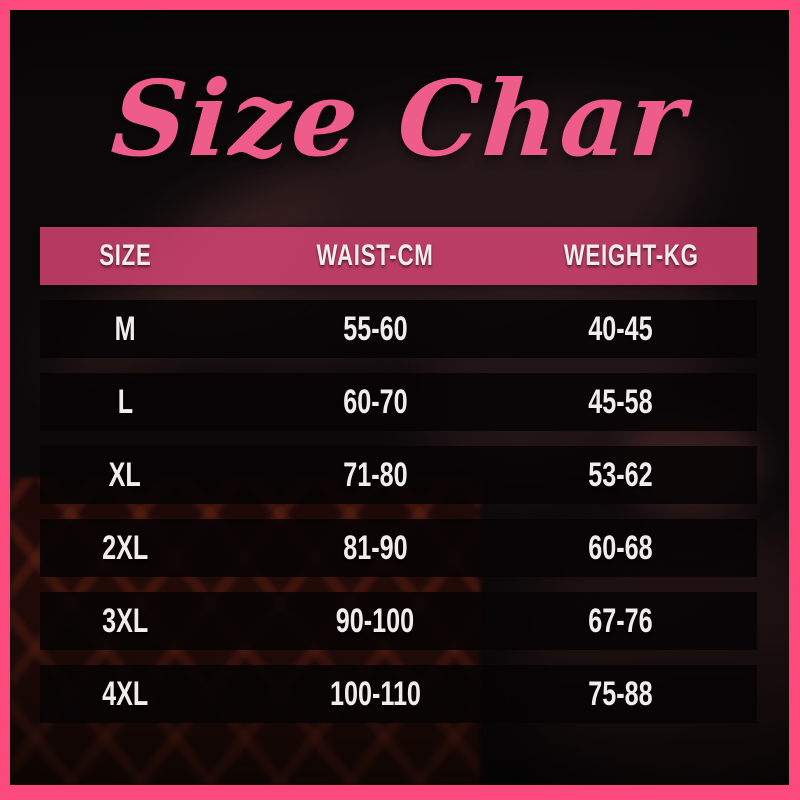  I want to click on table-row-3xl: 3XL 90-100 67-76, so click(398, 621).